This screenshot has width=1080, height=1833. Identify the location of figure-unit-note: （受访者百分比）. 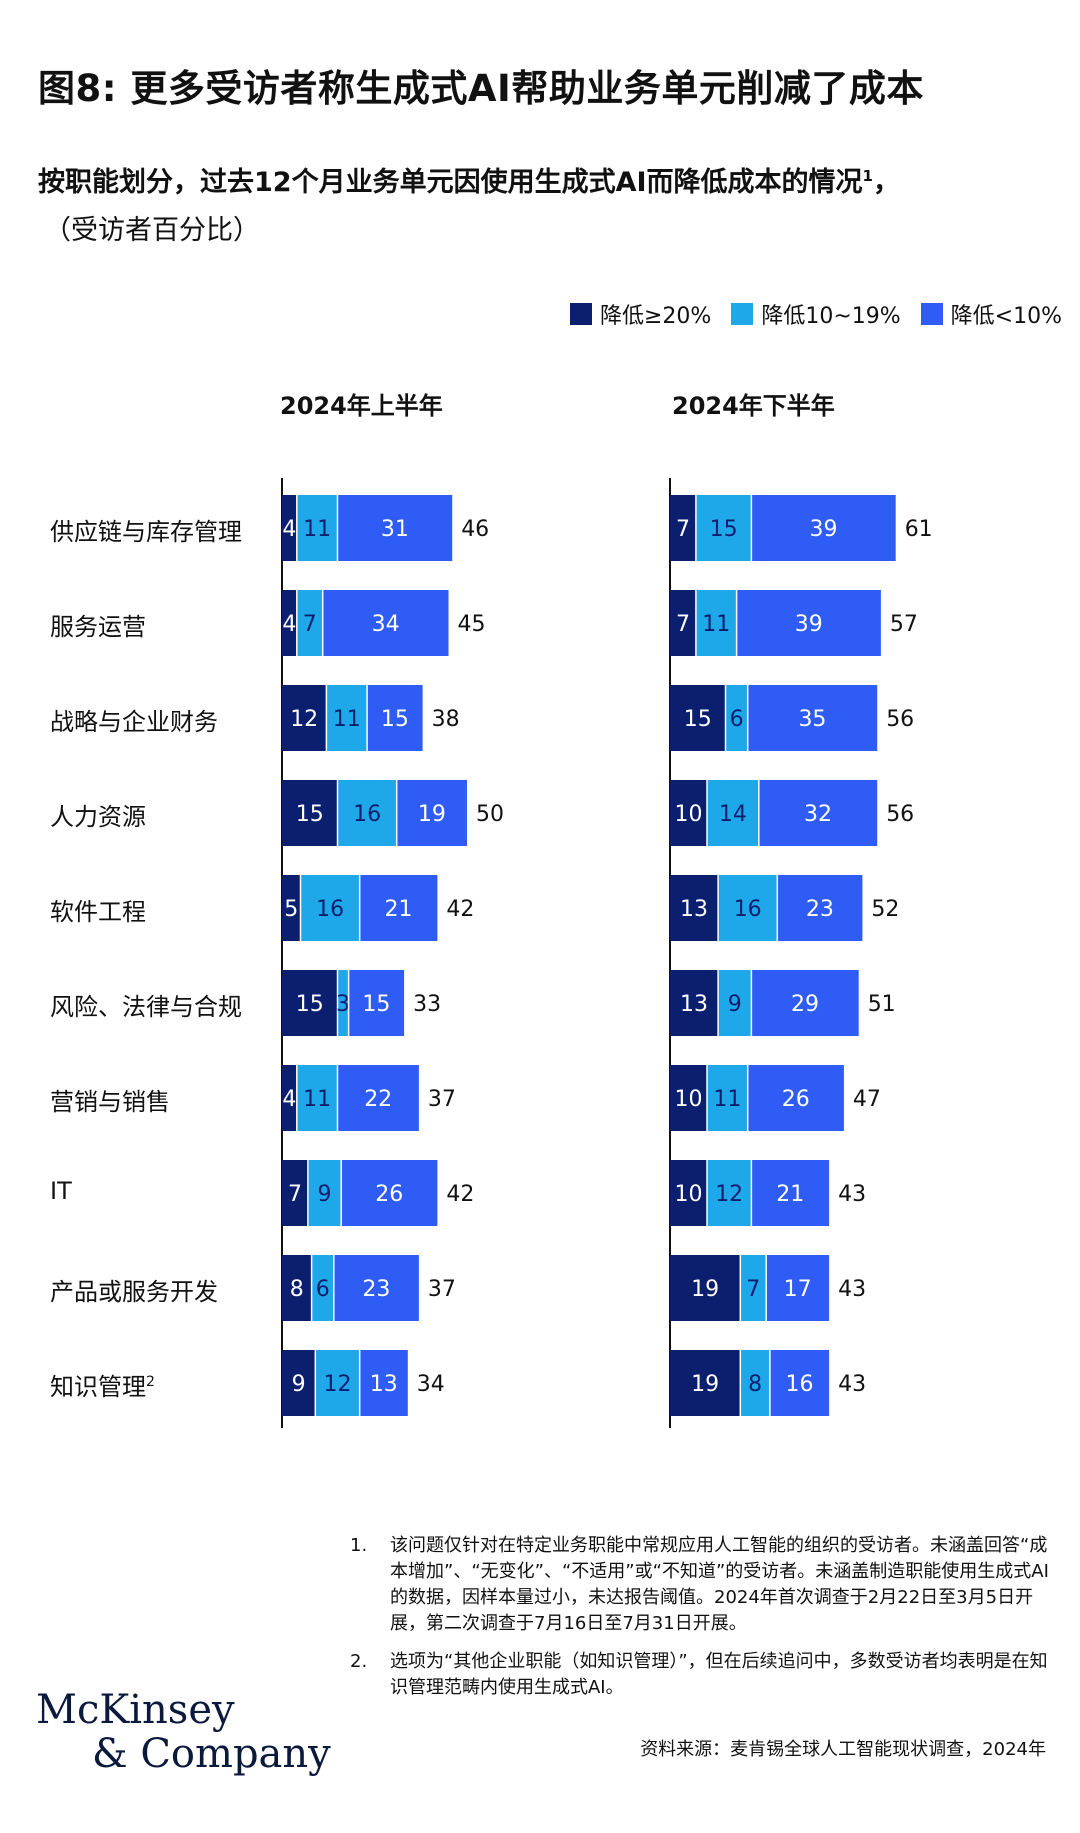
(152, 230).